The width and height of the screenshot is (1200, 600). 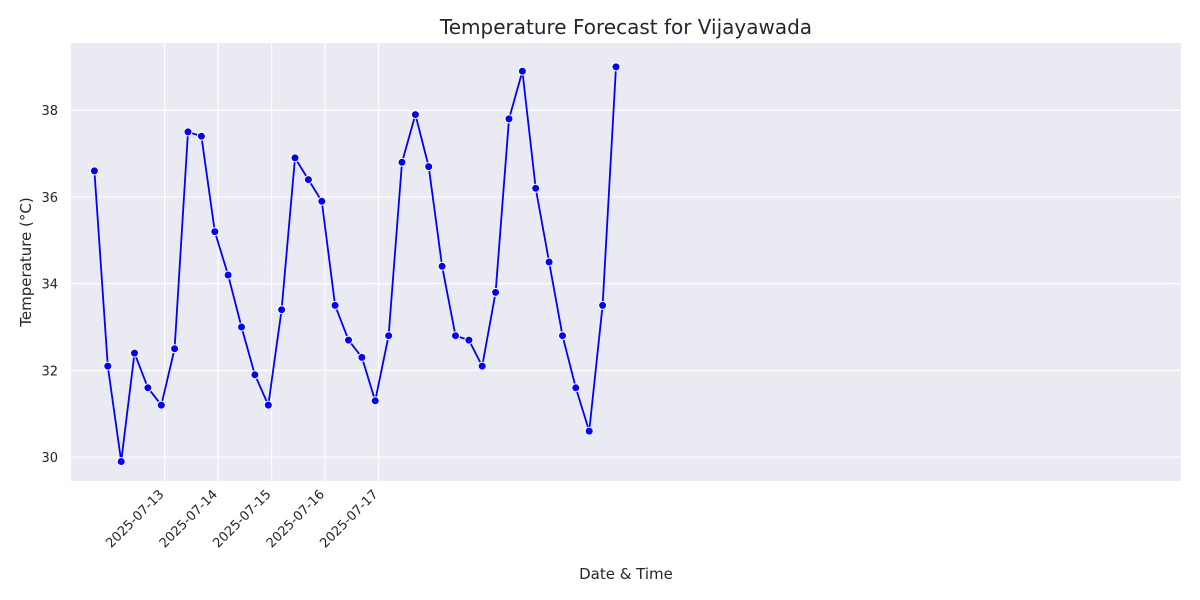 I want to click on y-tick-label: 30, so click(x=49, y=458).